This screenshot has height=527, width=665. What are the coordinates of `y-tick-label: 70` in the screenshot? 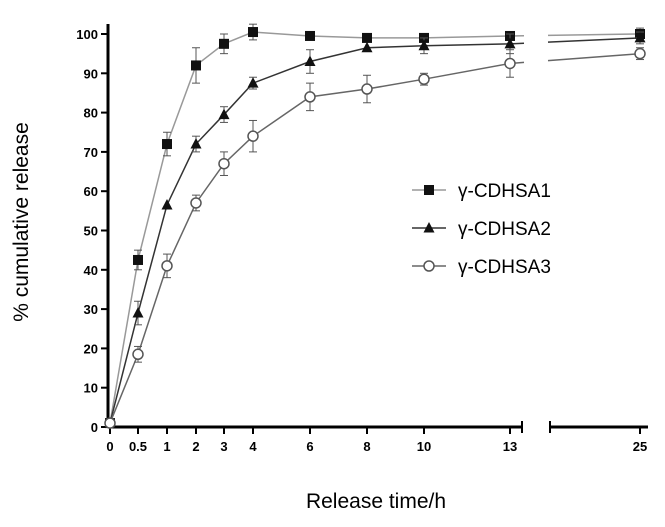 It's located at (91, 152).